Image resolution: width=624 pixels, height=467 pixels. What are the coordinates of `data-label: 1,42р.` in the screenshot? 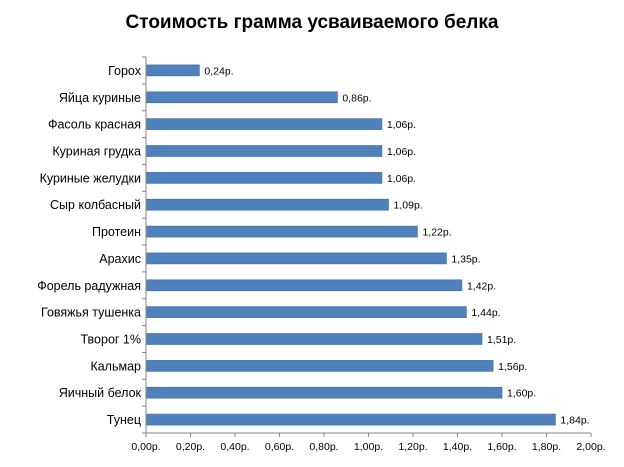 It's located at (481, 286).